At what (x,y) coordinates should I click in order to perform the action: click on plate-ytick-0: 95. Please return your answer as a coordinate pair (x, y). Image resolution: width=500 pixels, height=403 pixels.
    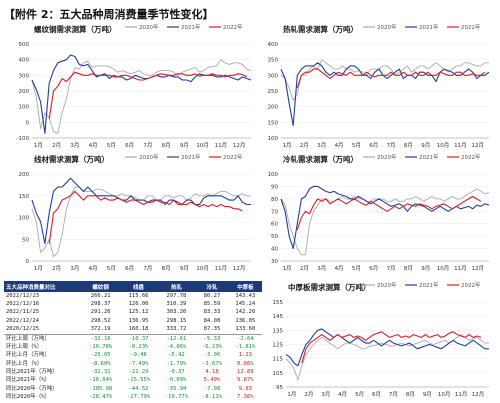
    Looking at the image, I should click on (279, 388).